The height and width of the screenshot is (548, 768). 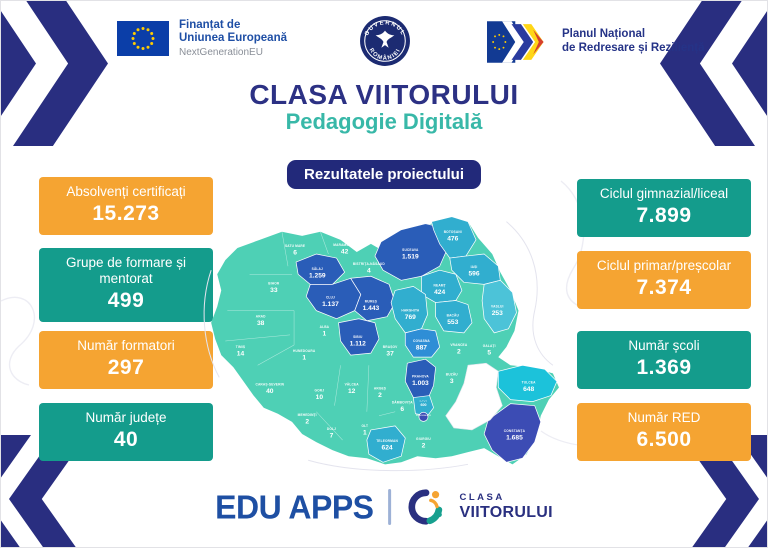 I want to click on county-value: 1.112, so click(x=358, y=343).